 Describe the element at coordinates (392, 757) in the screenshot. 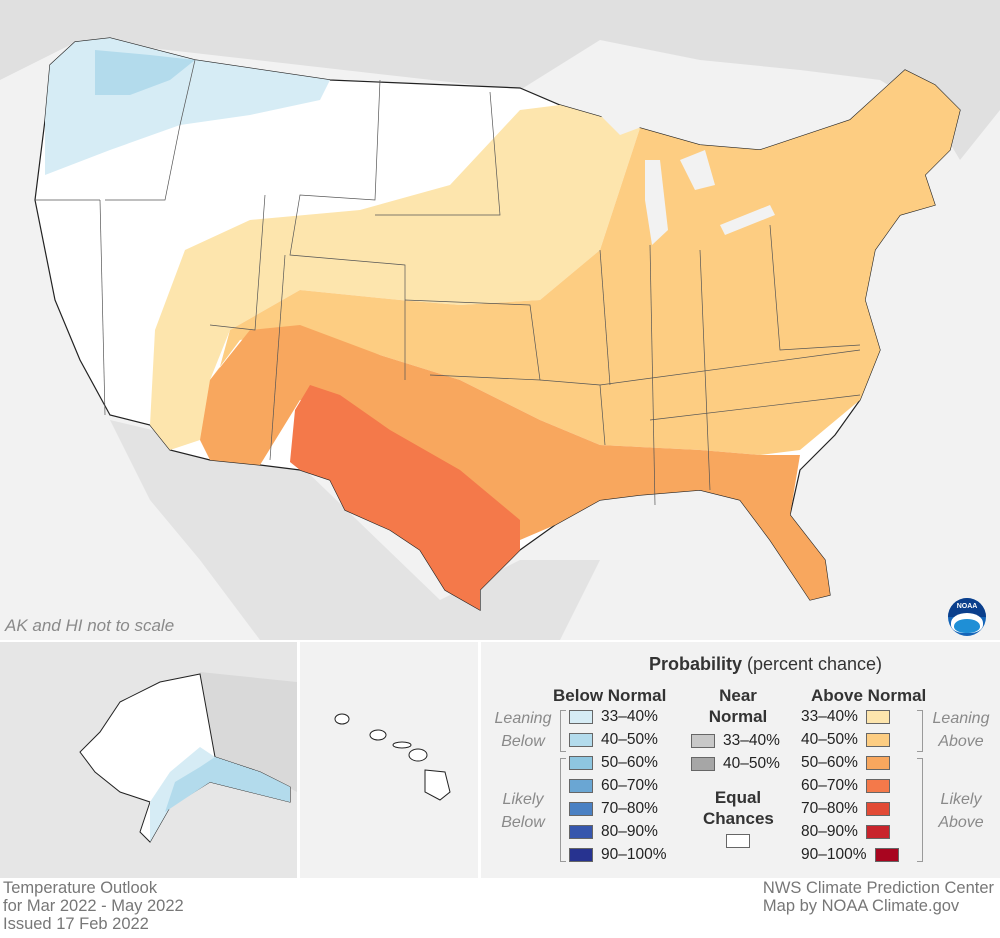

I see `hawaii-map-graphic` at that location.